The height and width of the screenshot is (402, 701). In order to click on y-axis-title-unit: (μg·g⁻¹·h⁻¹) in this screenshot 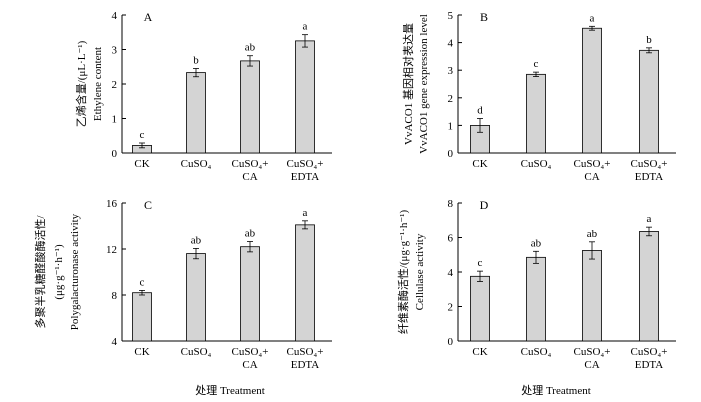, I will do `click(59, 272)`.